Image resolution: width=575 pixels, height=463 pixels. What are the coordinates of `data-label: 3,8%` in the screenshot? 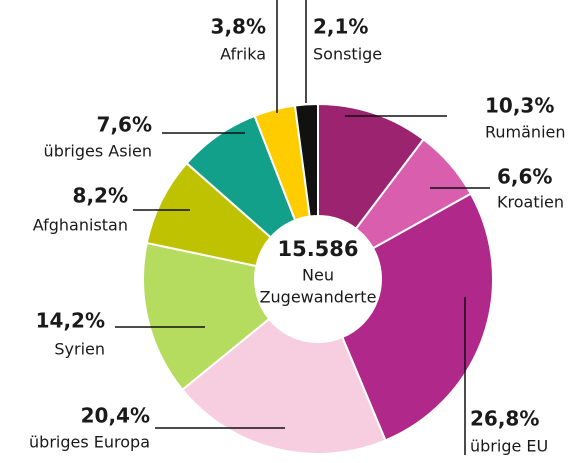 It's located at (238, 27).